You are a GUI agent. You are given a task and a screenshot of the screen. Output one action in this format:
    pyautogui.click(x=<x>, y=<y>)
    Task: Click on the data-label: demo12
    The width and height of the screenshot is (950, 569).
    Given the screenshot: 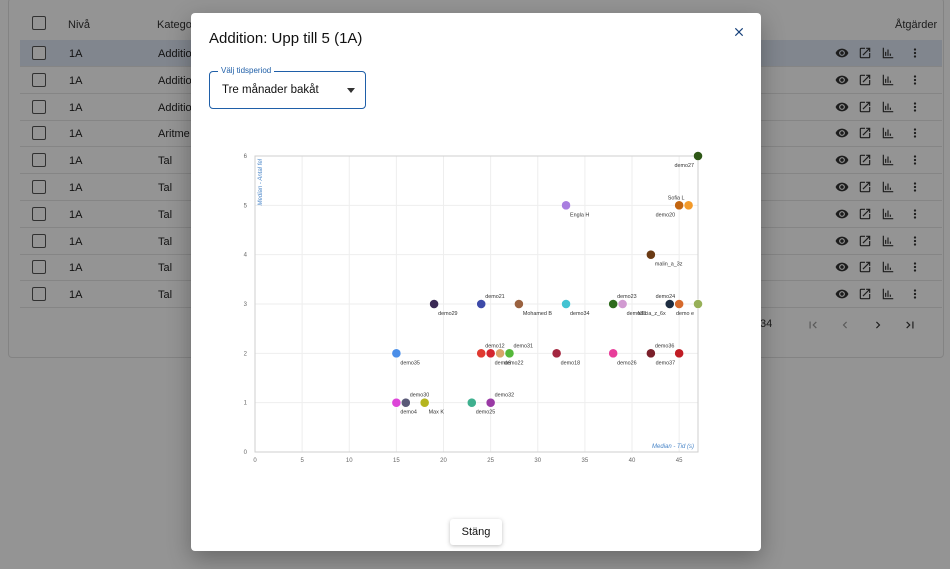 What is the action you would take?
    pyautogui.click(x=494, y=346)
    